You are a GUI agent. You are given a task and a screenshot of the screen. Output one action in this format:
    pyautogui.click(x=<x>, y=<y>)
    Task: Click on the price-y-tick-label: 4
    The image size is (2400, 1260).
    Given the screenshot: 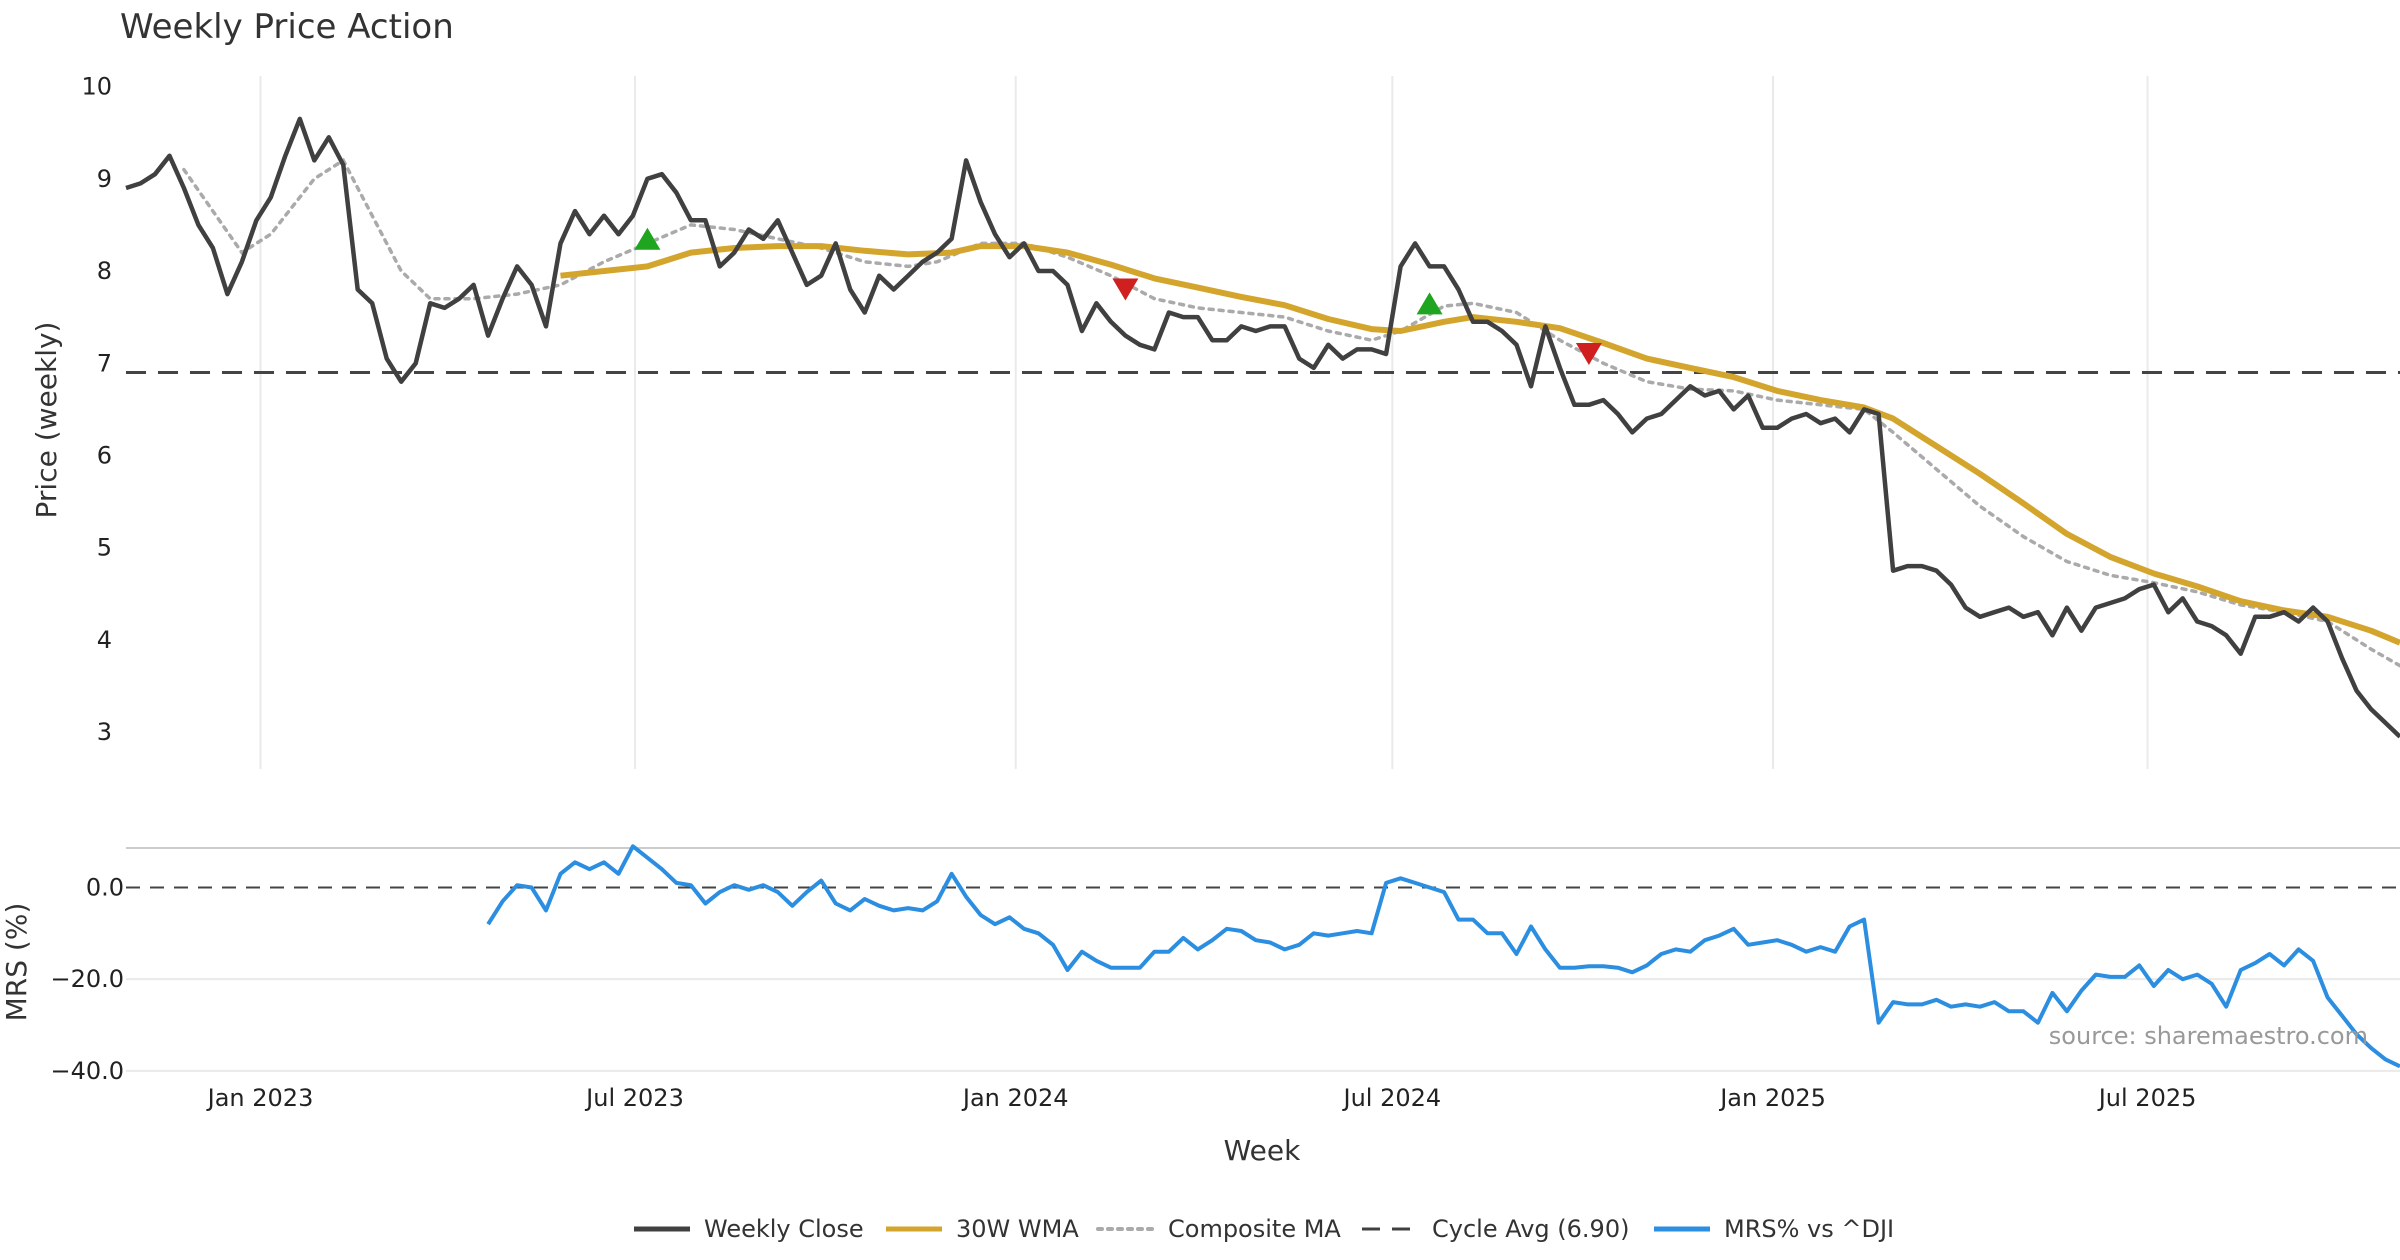 What is the action you would take?
    pyautogui.click(x=104, y=640)
    